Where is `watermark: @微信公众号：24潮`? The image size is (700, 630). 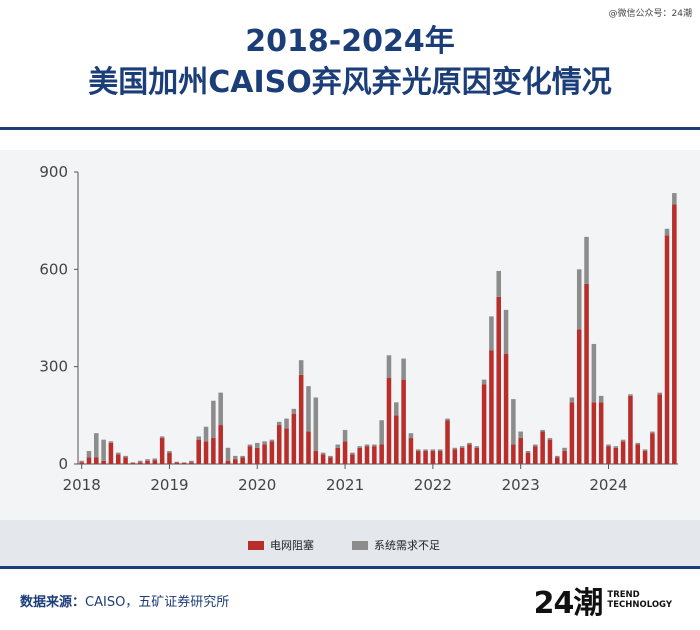
watermark: @微信公众号：24潮 is located at coordinates (650, 14).